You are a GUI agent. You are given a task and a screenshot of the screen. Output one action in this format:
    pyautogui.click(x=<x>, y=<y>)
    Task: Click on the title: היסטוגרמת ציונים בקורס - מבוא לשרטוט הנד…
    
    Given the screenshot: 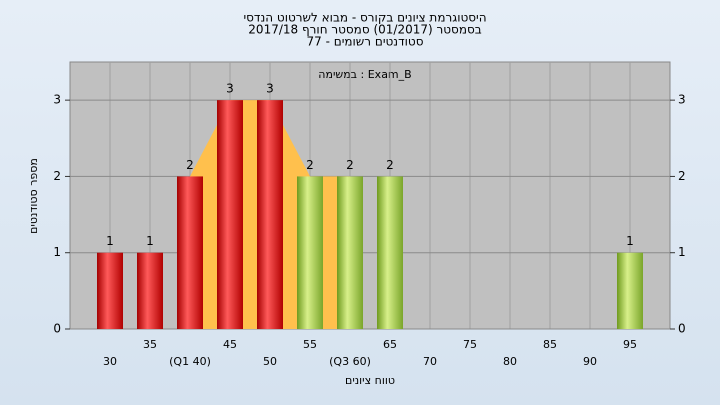 What is the action you would take?
    pyautogui.click(x=364, y=18)
    